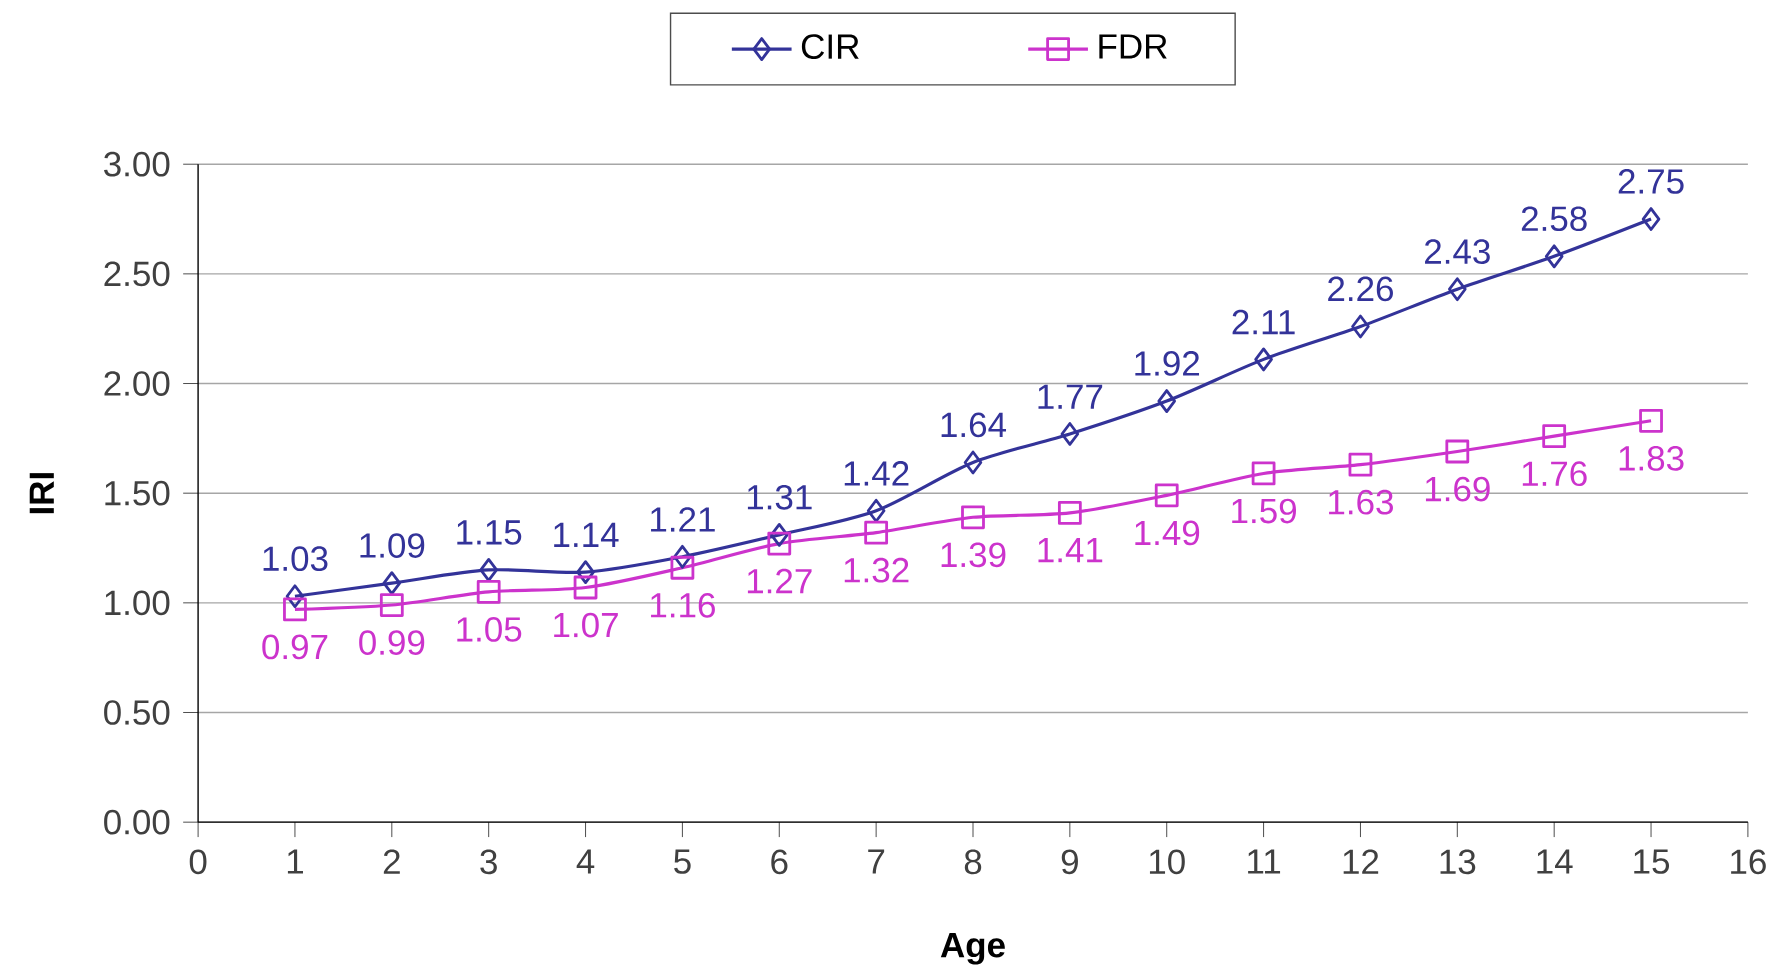  Describe the element at coordinates (1263, 322) in the screenshot. I see `data-label: 2.11` at that location.